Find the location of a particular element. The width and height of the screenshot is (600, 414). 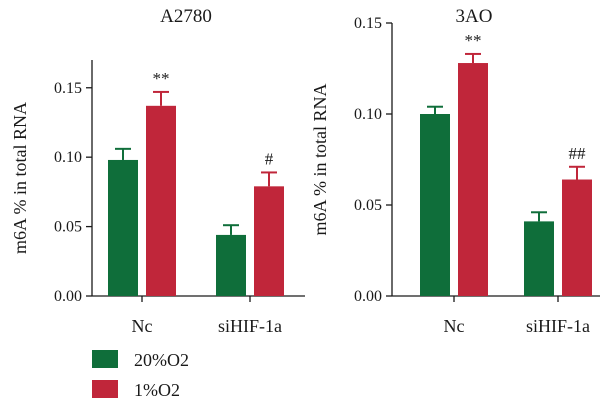

significance-annotation: ## is located at coordinates (578, 153).